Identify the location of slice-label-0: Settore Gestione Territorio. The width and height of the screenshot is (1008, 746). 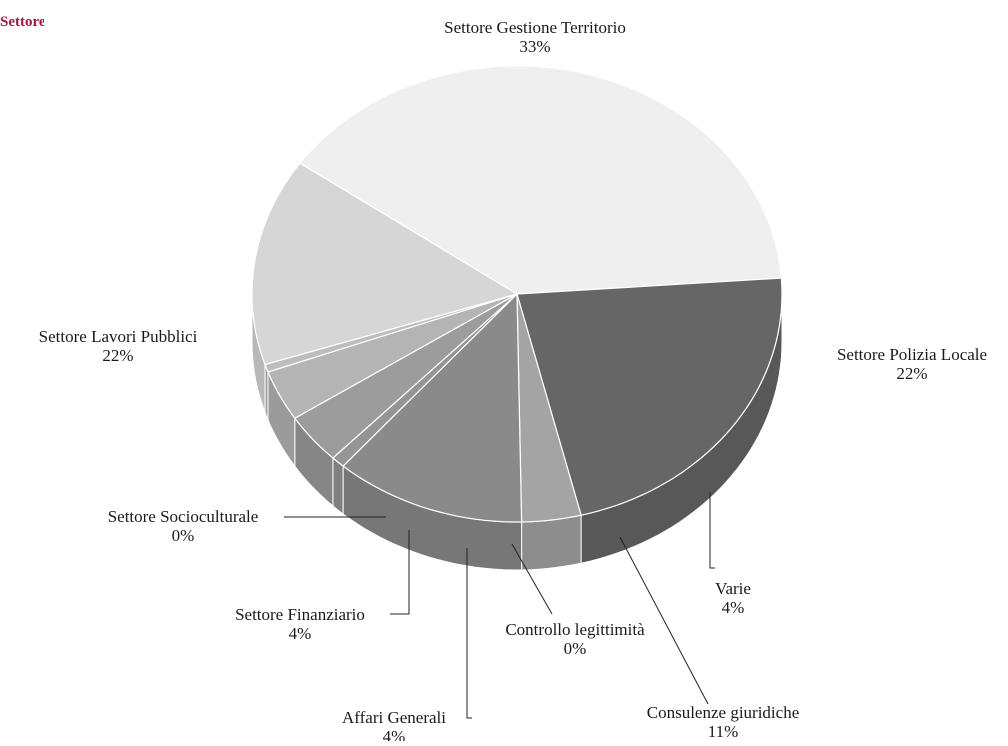
(535, 27).